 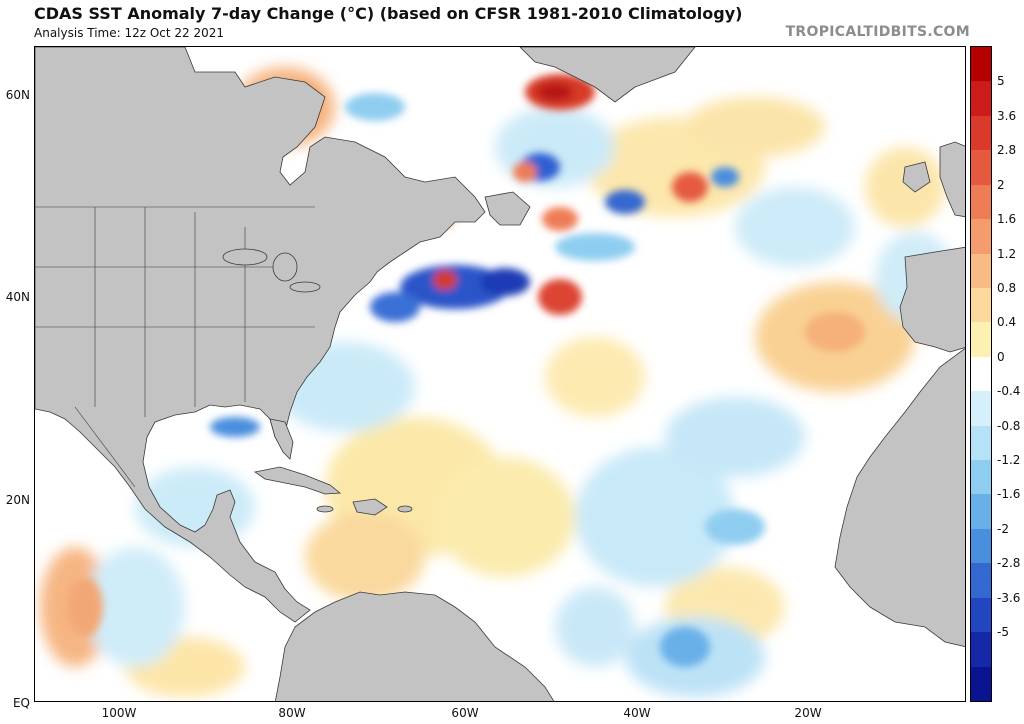 What do you see at coordinates (932, 299) in the screenshot?
I see `iberia` at bounding box center [932, 299].